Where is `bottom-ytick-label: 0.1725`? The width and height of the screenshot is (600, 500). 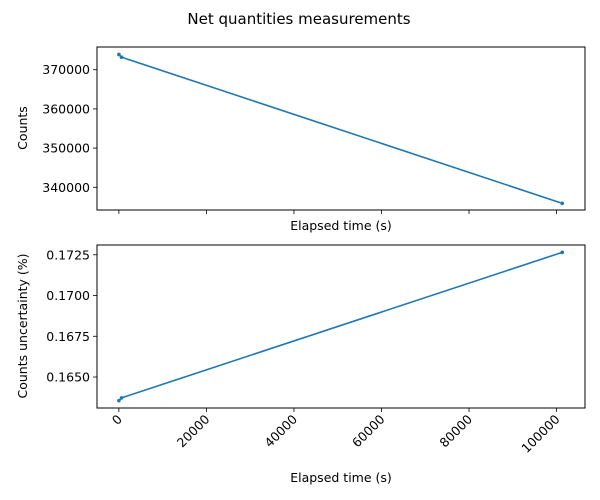
bottom-ytick-label: 0.1725 is located at coordinates (68, 254).